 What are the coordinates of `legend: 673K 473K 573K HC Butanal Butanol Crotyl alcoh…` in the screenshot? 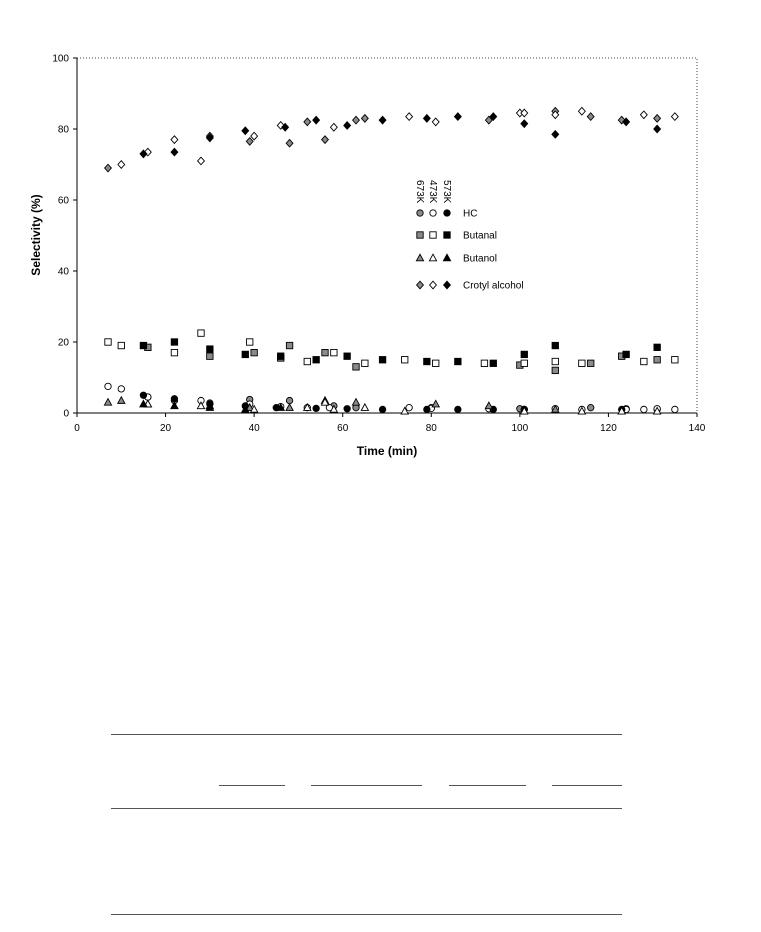 It's located at (469, 236).